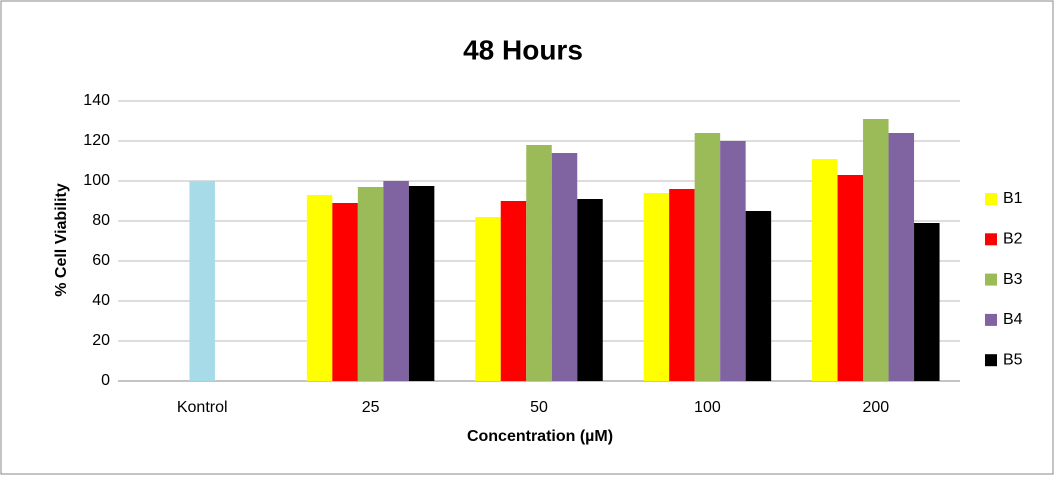 This screenshot has height=480, width=1054. What do you see at coordinates (1013, 198) in the screenshot?
I see `legend-label: B1` at bounding box center [1013, 198].